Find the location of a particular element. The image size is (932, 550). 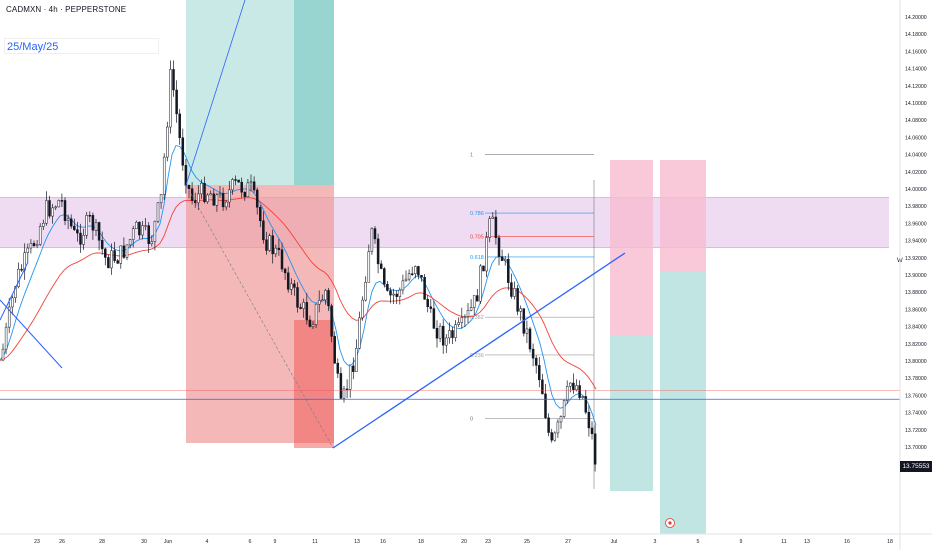

trendline-up-left is located at coordinates (14, 291).